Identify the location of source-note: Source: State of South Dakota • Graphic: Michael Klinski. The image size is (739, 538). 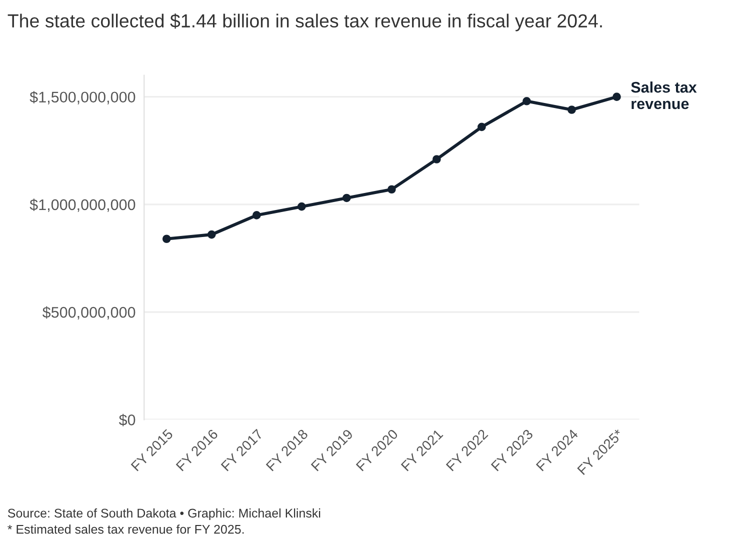
(164, 514).